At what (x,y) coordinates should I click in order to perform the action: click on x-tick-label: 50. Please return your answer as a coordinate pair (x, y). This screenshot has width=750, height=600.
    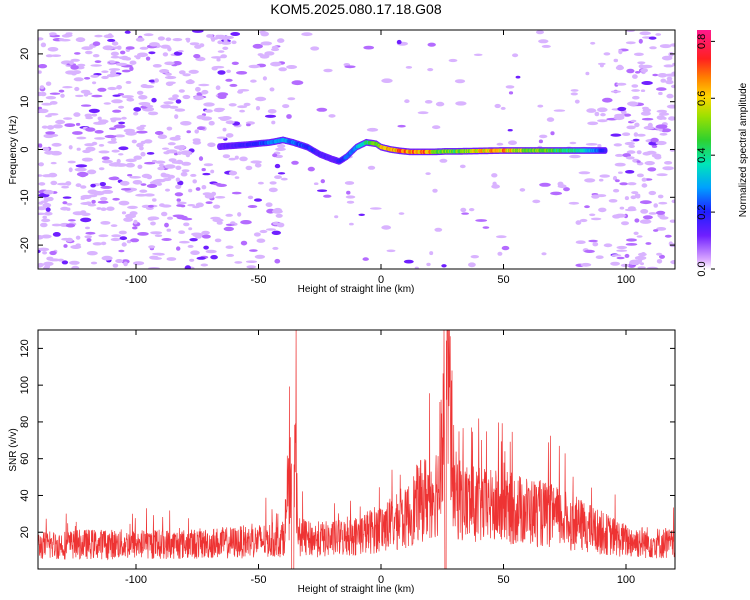
    Looking at the image, I should click on (503, 580).